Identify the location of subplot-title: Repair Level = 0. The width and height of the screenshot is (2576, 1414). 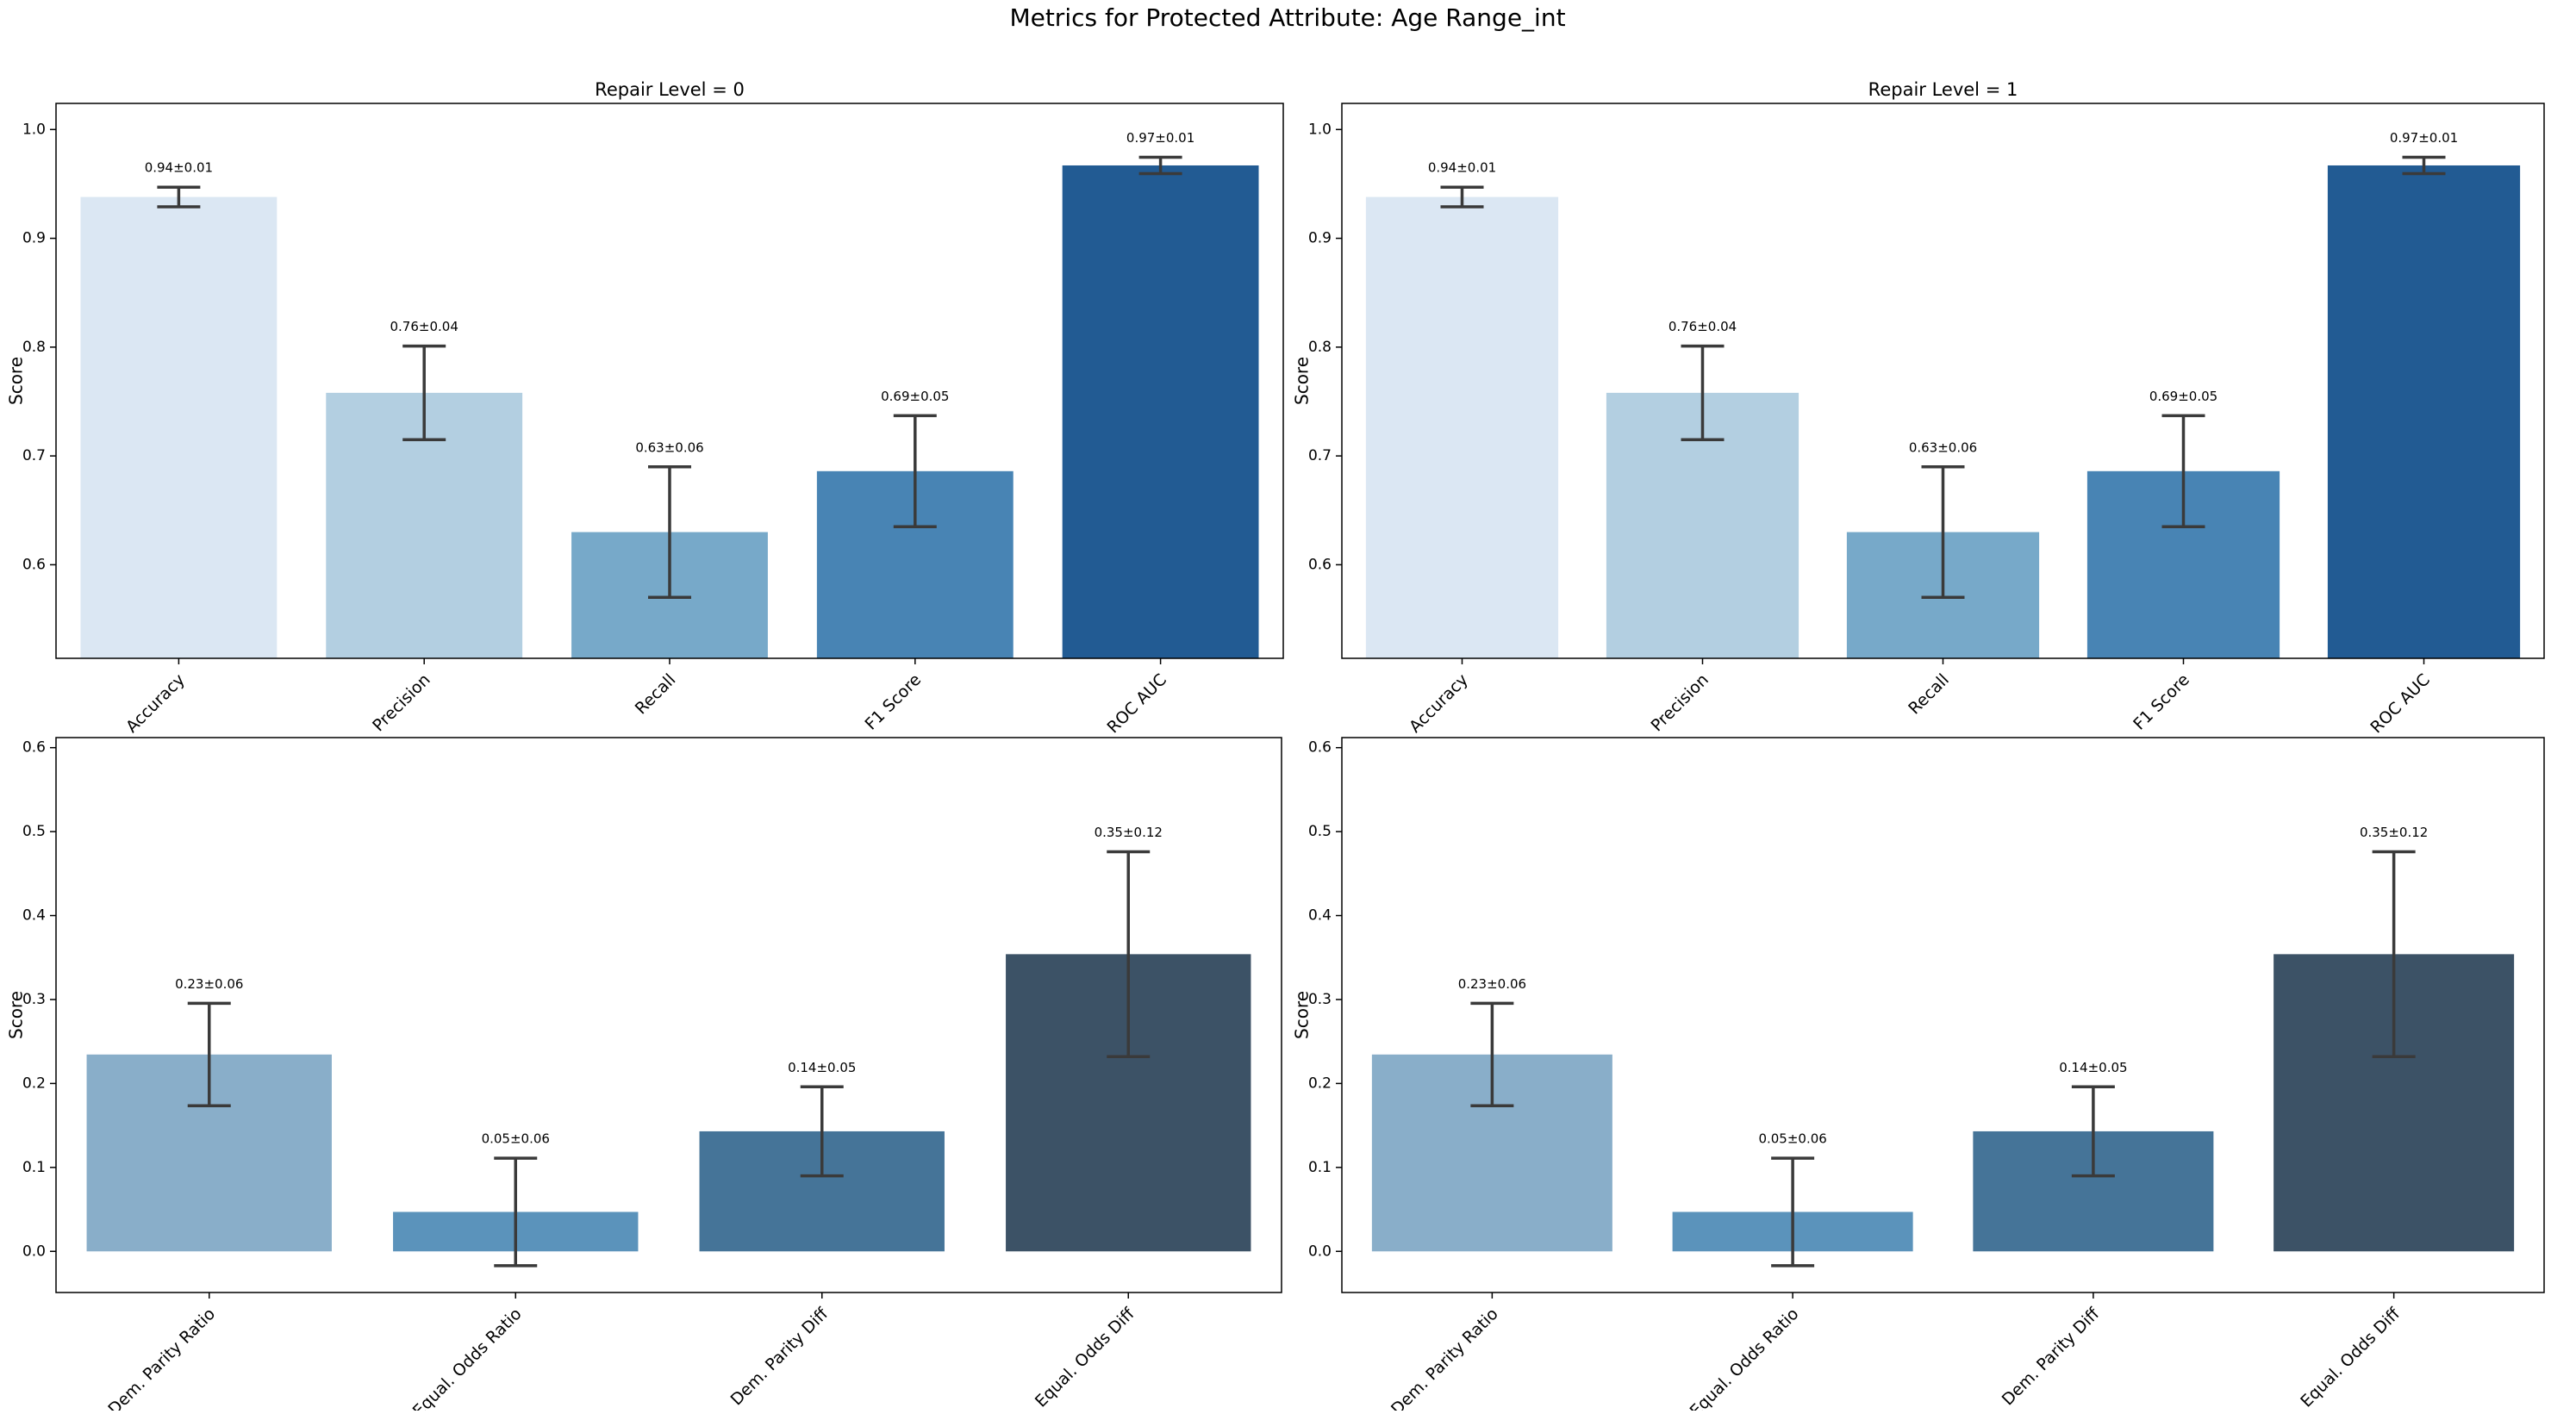
(670, 89).